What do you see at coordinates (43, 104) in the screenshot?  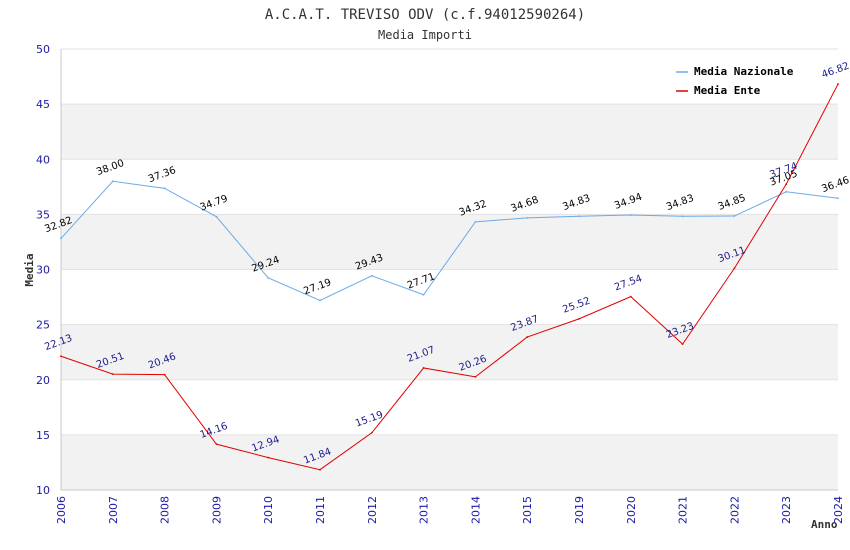 I see `y-tick-label: 45` at bounding box center [43, 104].